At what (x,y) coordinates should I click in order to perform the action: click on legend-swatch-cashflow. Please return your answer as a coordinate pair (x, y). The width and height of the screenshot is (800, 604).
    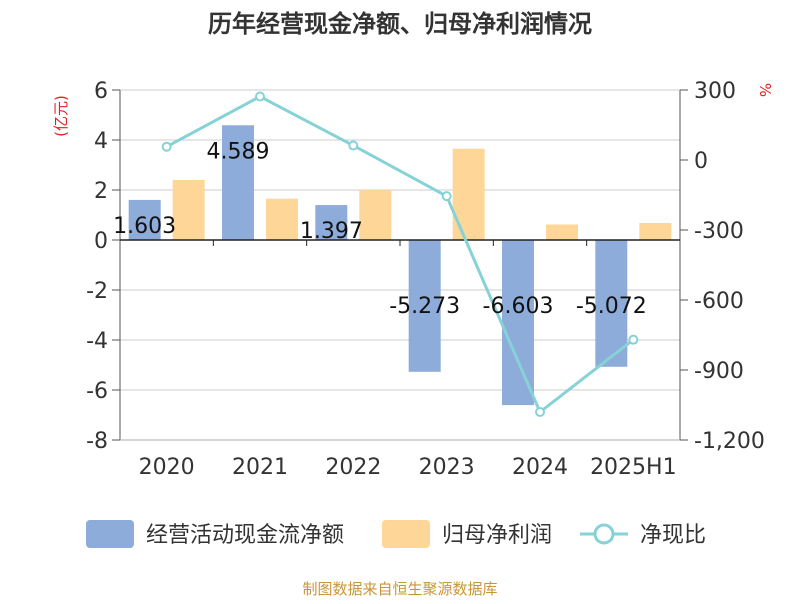
    Looking at the image, I should click on (110, 534).